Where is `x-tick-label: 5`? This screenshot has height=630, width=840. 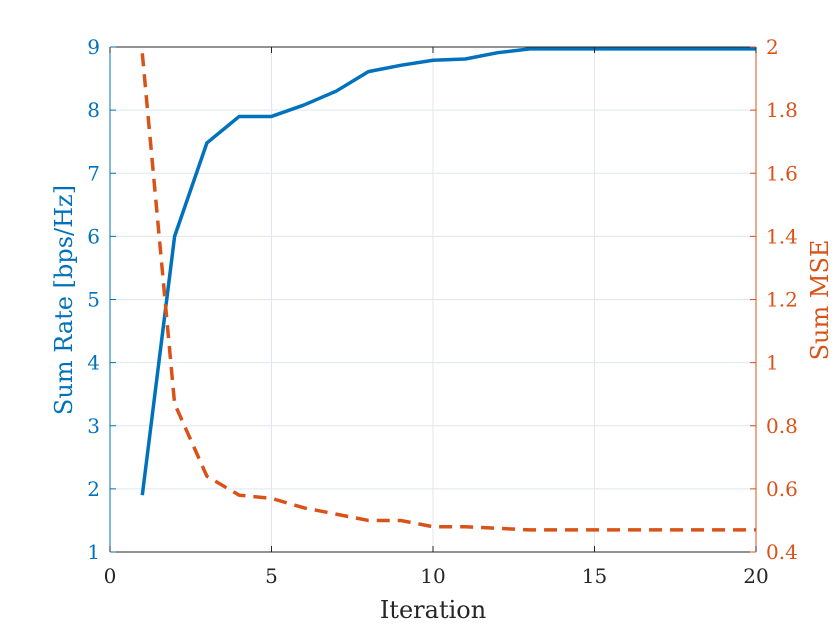 x-tick-label: 5 is located at coordinates (271, 576).